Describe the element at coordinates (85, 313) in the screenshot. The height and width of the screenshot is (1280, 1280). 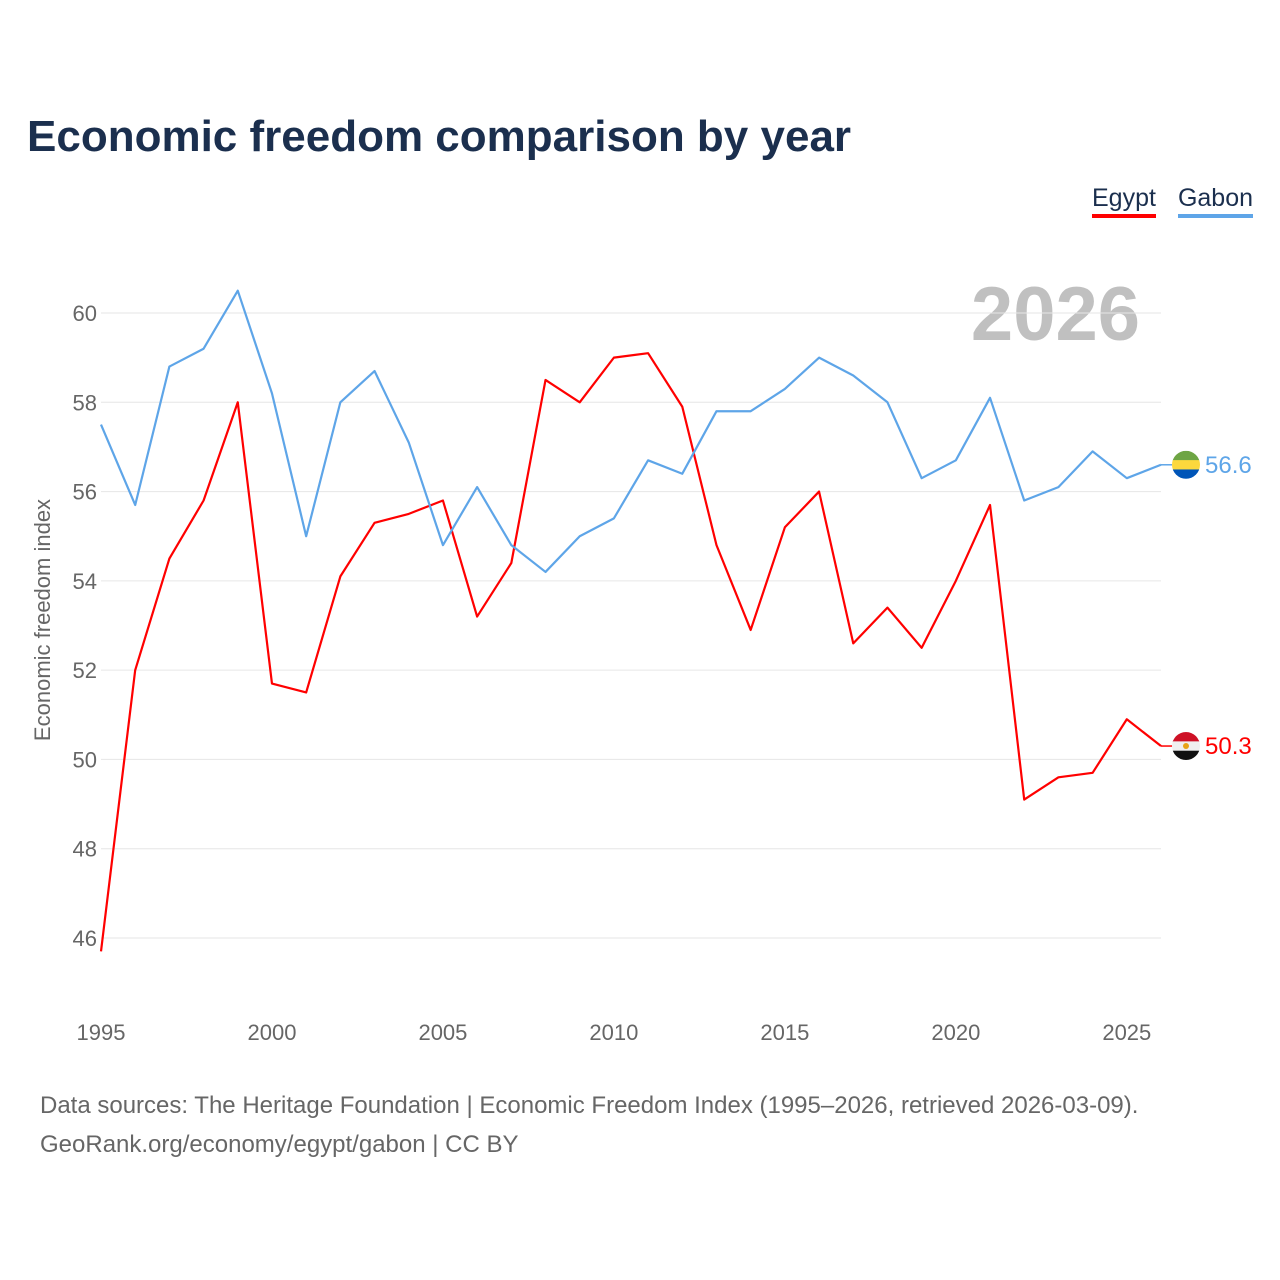
I see `y-tick-label: 60` at that location.